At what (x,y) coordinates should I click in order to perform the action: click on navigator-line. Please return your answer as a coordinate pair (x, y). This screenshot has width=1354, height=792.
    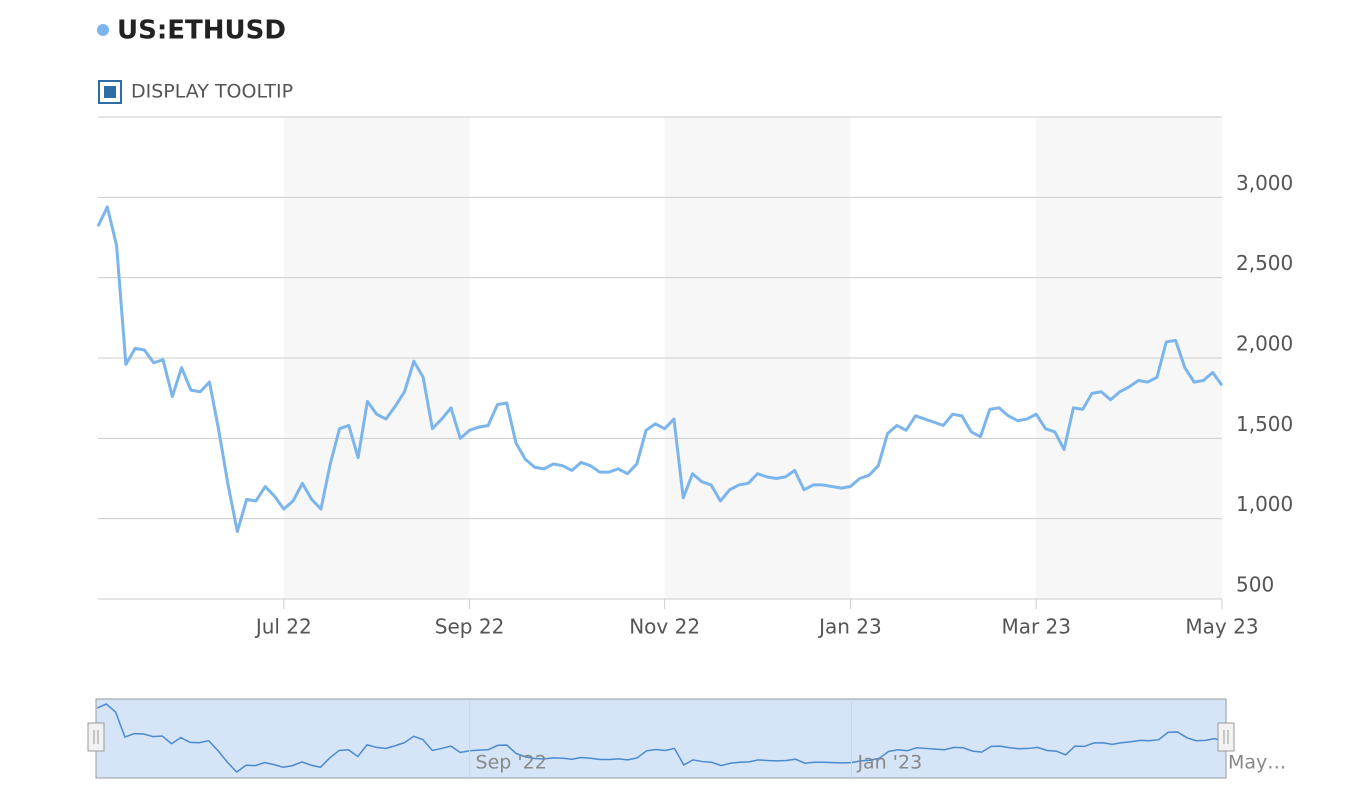
    Looking at the image, I should click on (660, 738).